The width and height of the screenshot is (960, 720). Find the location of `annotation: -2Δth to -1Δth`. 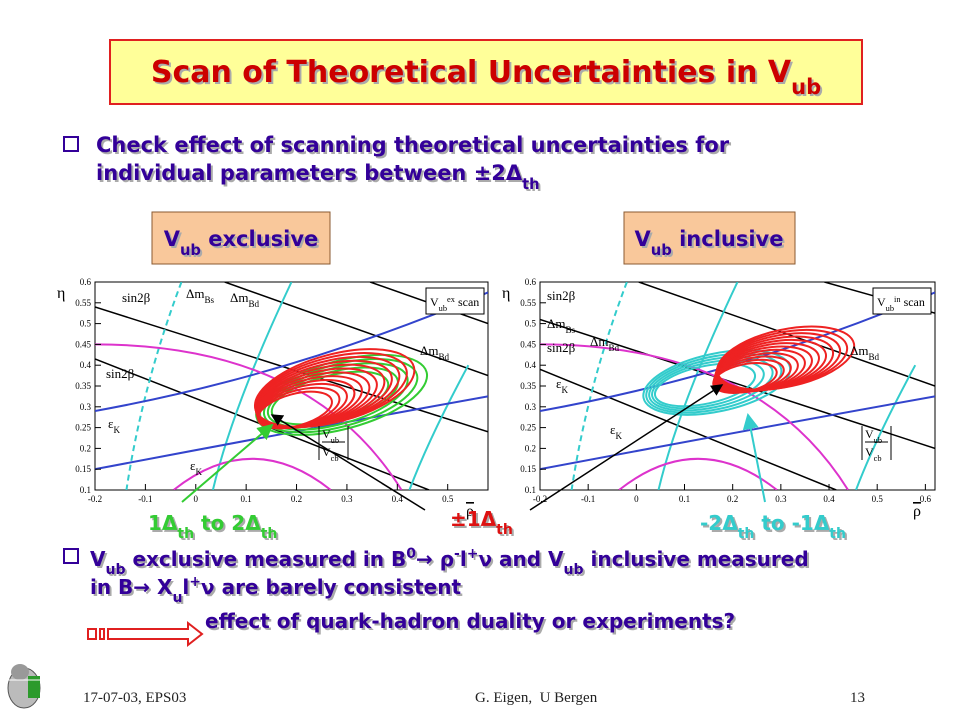

annotation: -2Δth to -1Δth is located at coordinates (773, 526).